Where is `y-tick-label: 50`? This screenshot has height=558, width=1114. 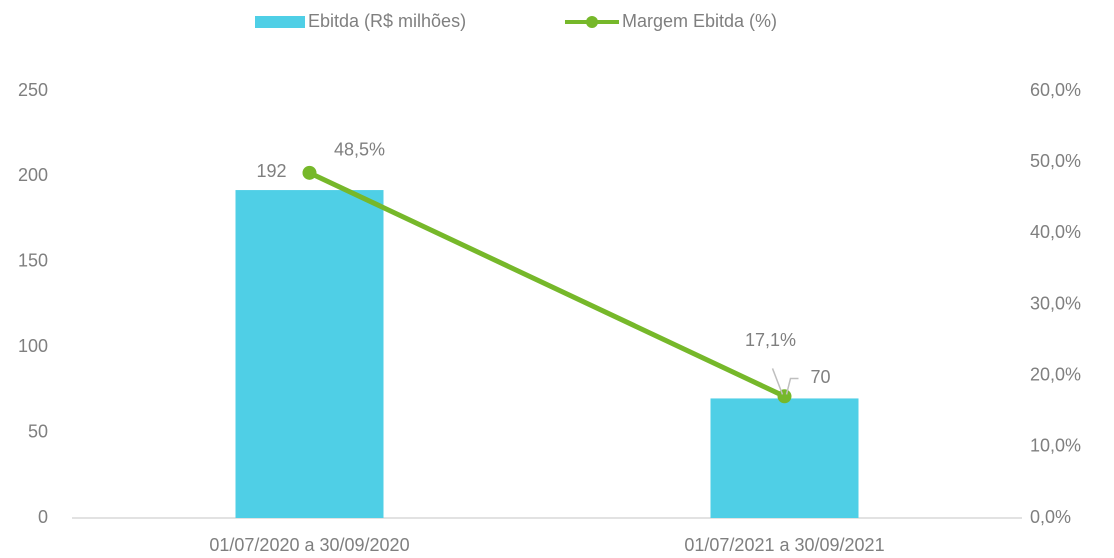 y-tick-label: 50 is located at coordinates (38, 431).